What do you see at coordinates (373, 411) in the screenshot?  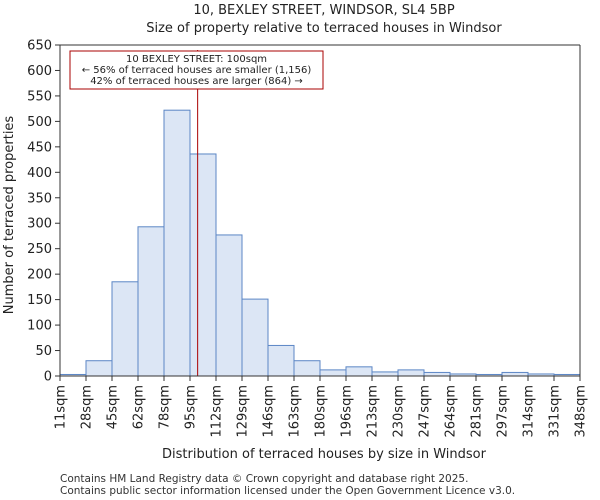 I see `x-tick-label: 213sqm` at bounding box center [373, 411].